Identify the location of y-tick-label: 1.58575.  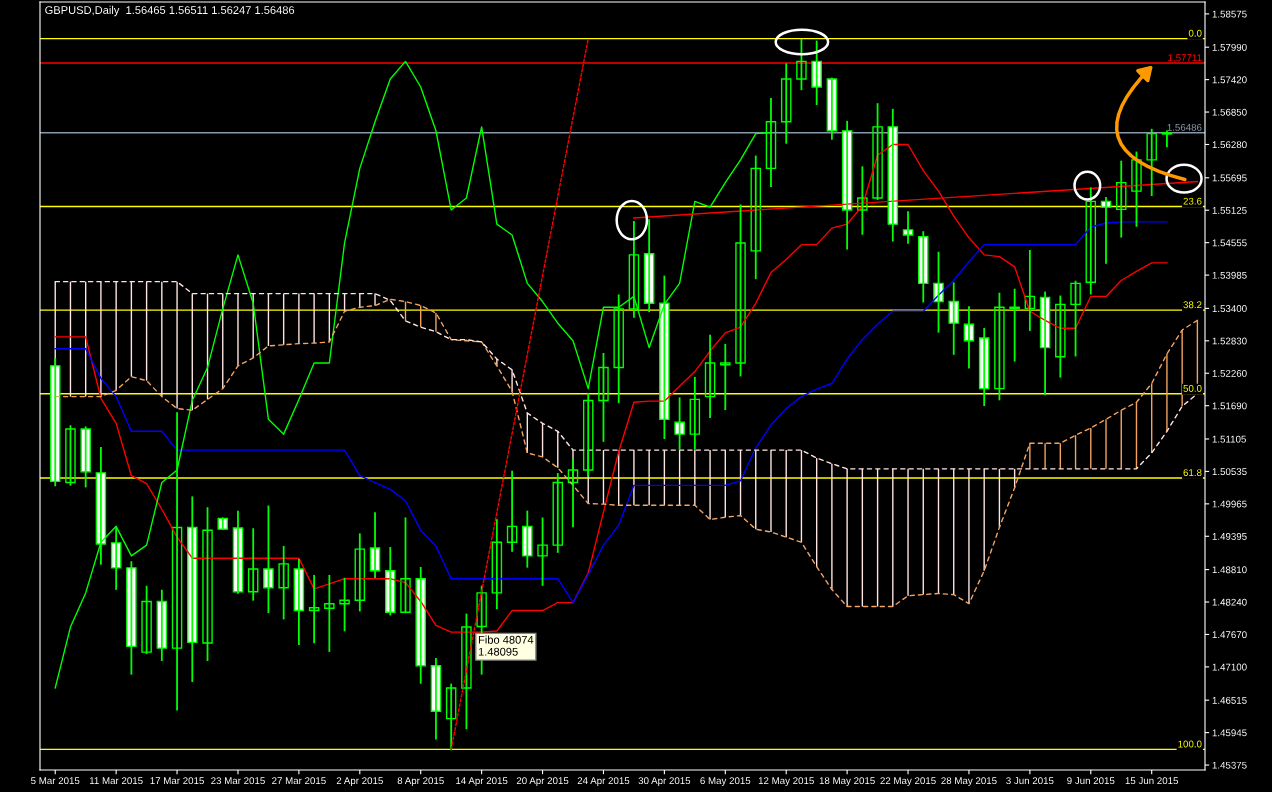
(1229, 14).